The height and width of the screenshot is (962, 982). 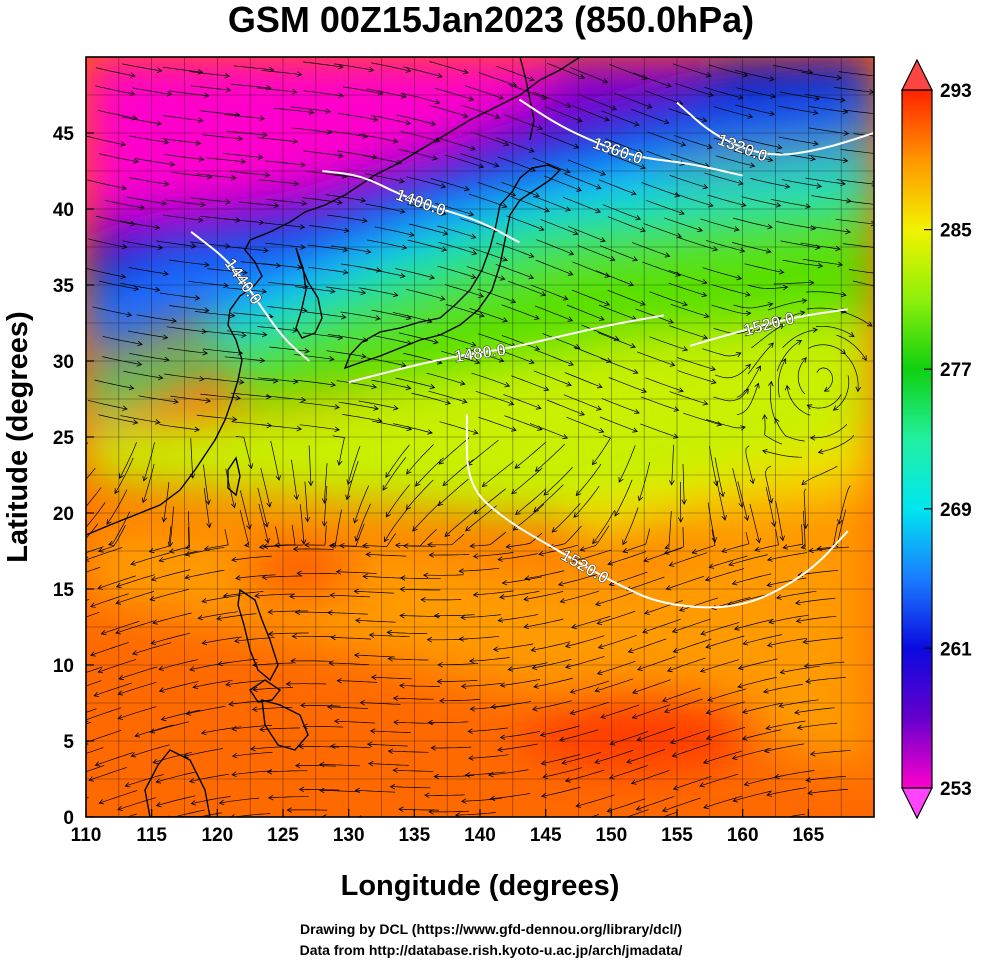 I want to click on x-tick-label: 155, so click(x=677, y=835).